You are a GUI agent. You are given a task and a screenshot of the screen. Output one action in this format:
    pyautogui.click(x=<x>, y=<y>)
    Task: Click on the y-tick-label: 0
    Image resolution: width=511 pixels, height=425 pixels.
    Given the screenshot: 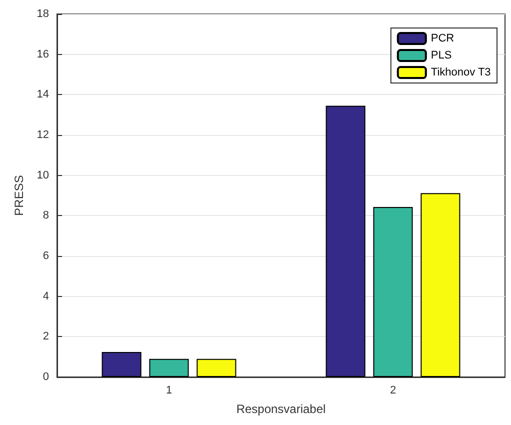 What is the action you would take?
    pyautogui.click(x=45, y=377)
    